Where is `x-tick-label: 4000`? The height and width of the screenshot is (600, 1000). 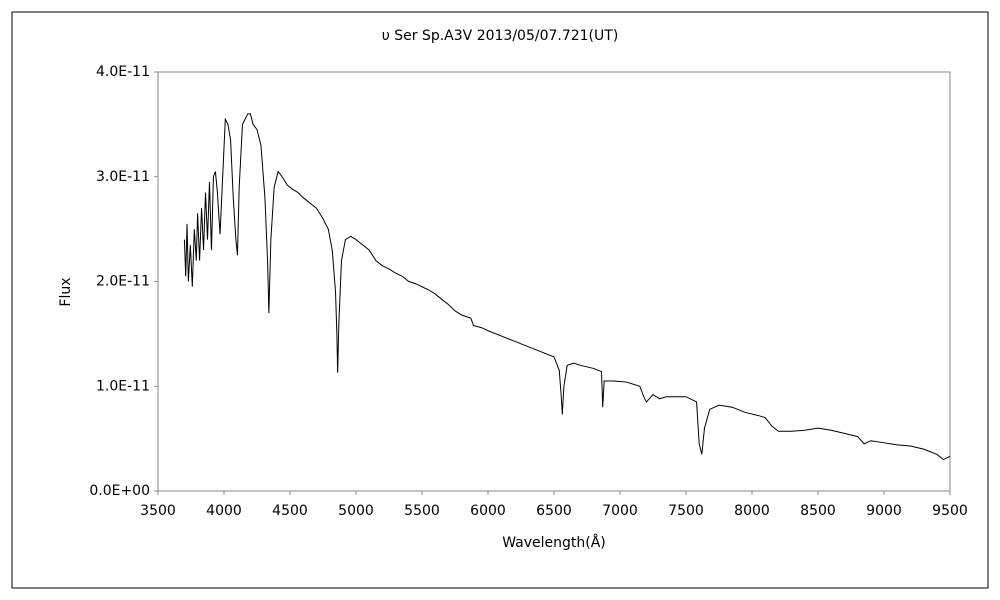 x-tick-label: 4000 is located at coordinates (224, 511).